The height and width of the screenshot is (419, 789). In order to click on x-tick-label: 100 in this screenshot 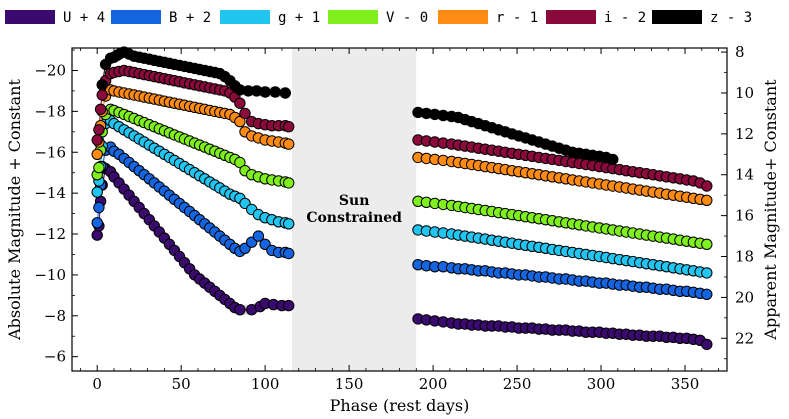, I will do `click(265, 384)`.